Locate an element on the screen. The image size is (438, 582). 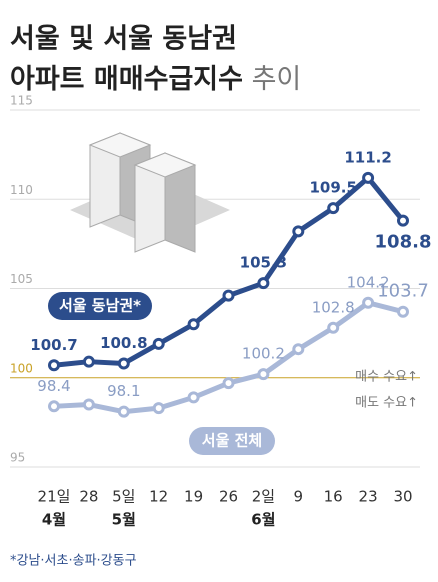
x-tick-label: 5일 is located at coordinates (123, 497).